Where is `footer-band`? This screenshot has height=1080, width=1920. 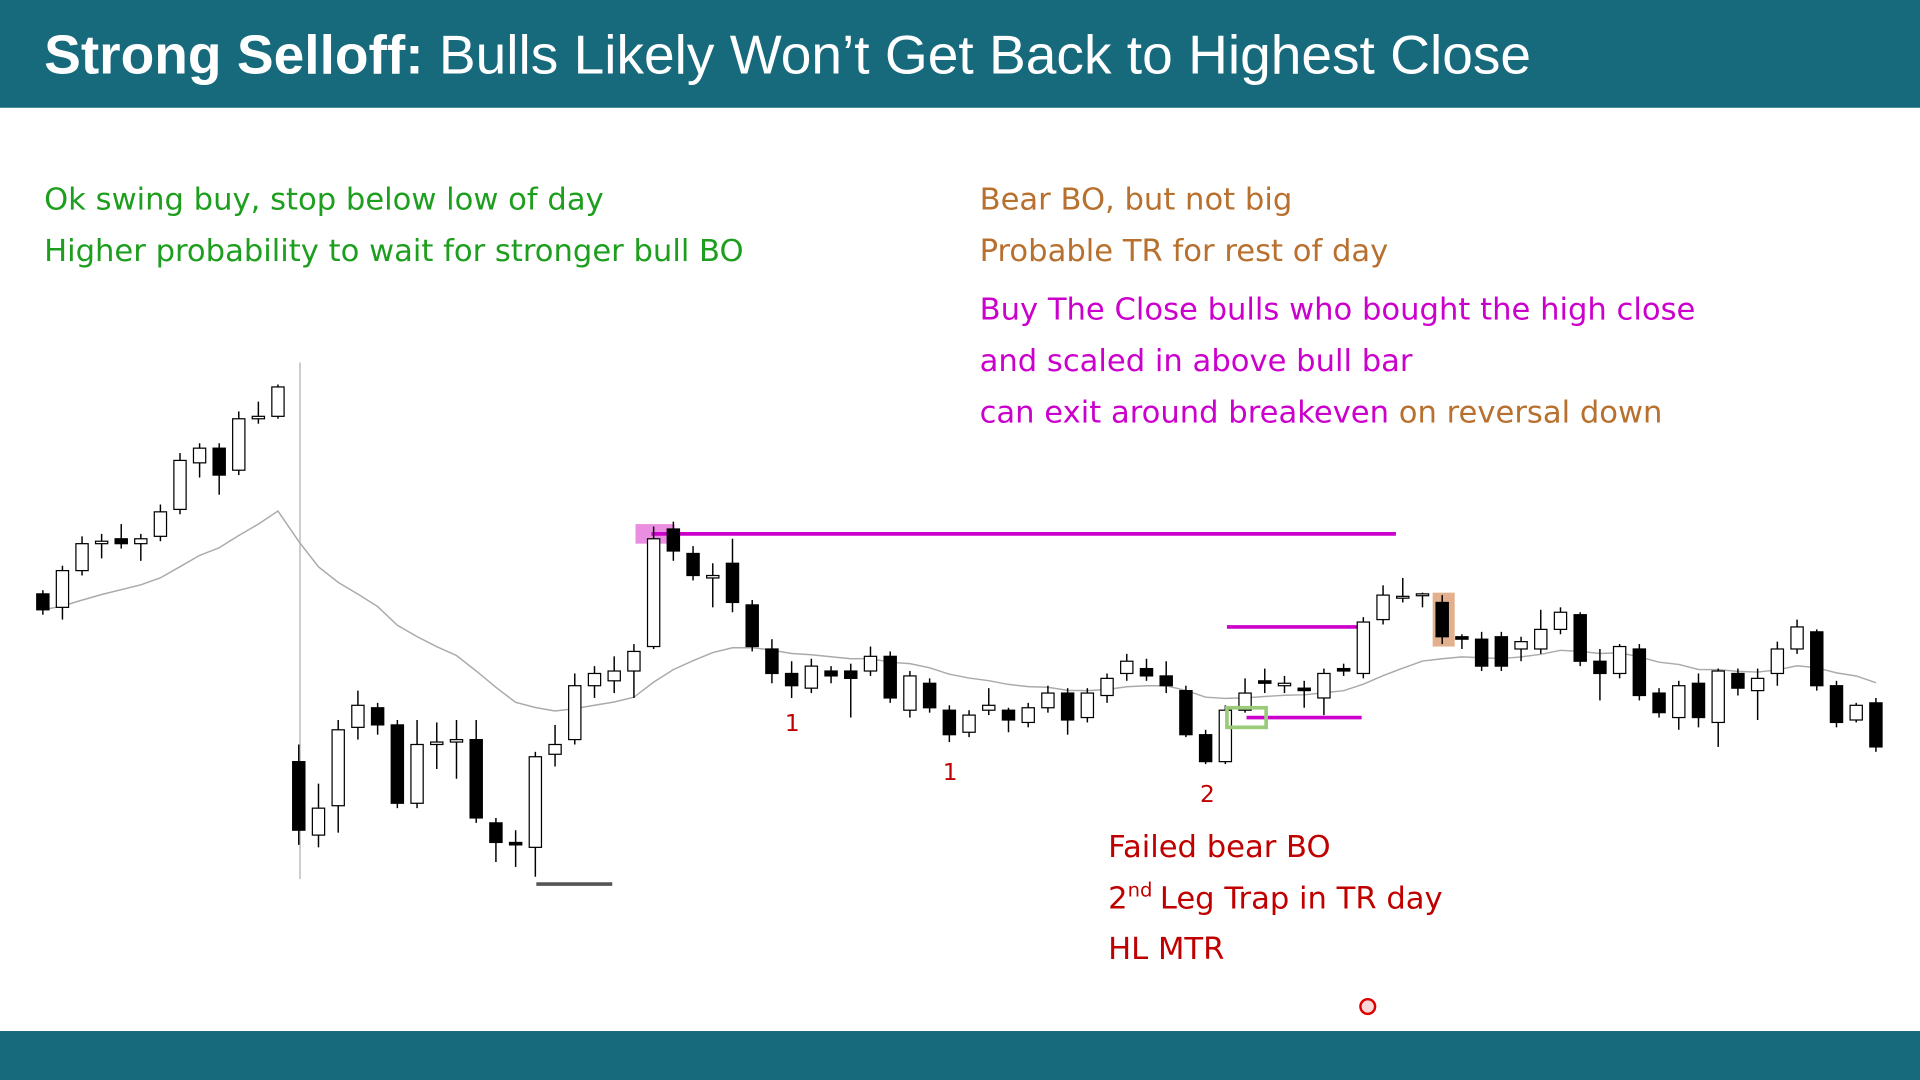
footer-band is located at coordinates (960, 1055).